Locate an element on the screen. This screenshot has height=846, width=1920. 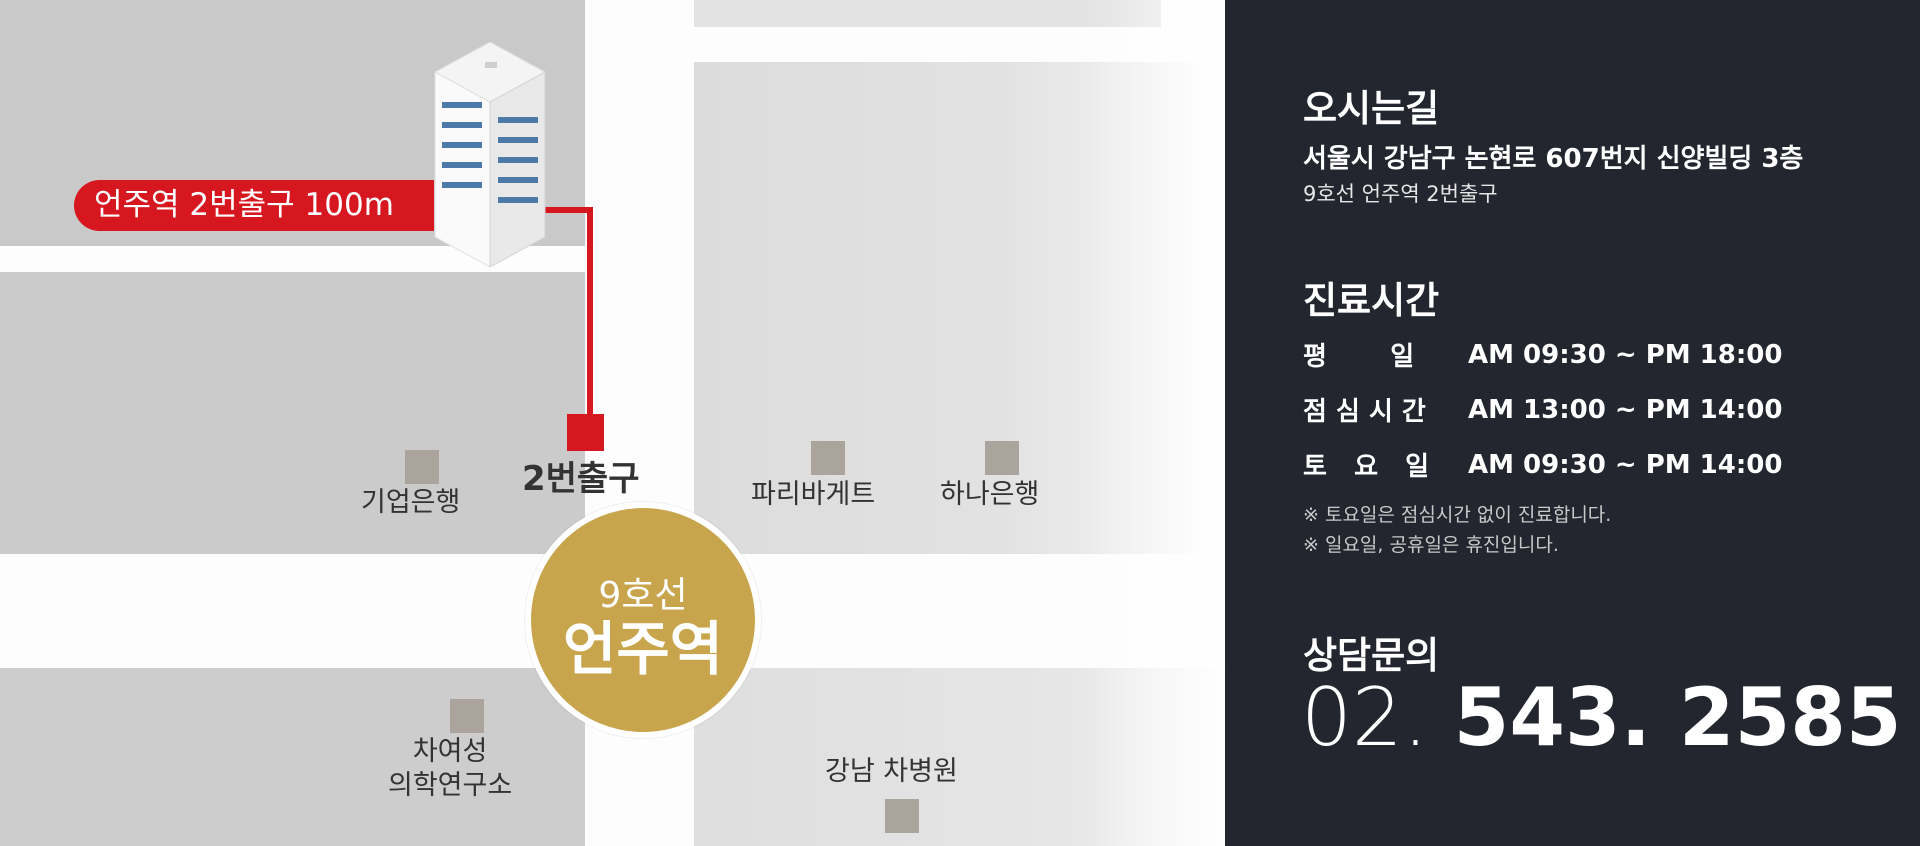
hours-row: 평 일 AM 09:30 ~ PM 18:00 is located at coordinates (1542, 354).